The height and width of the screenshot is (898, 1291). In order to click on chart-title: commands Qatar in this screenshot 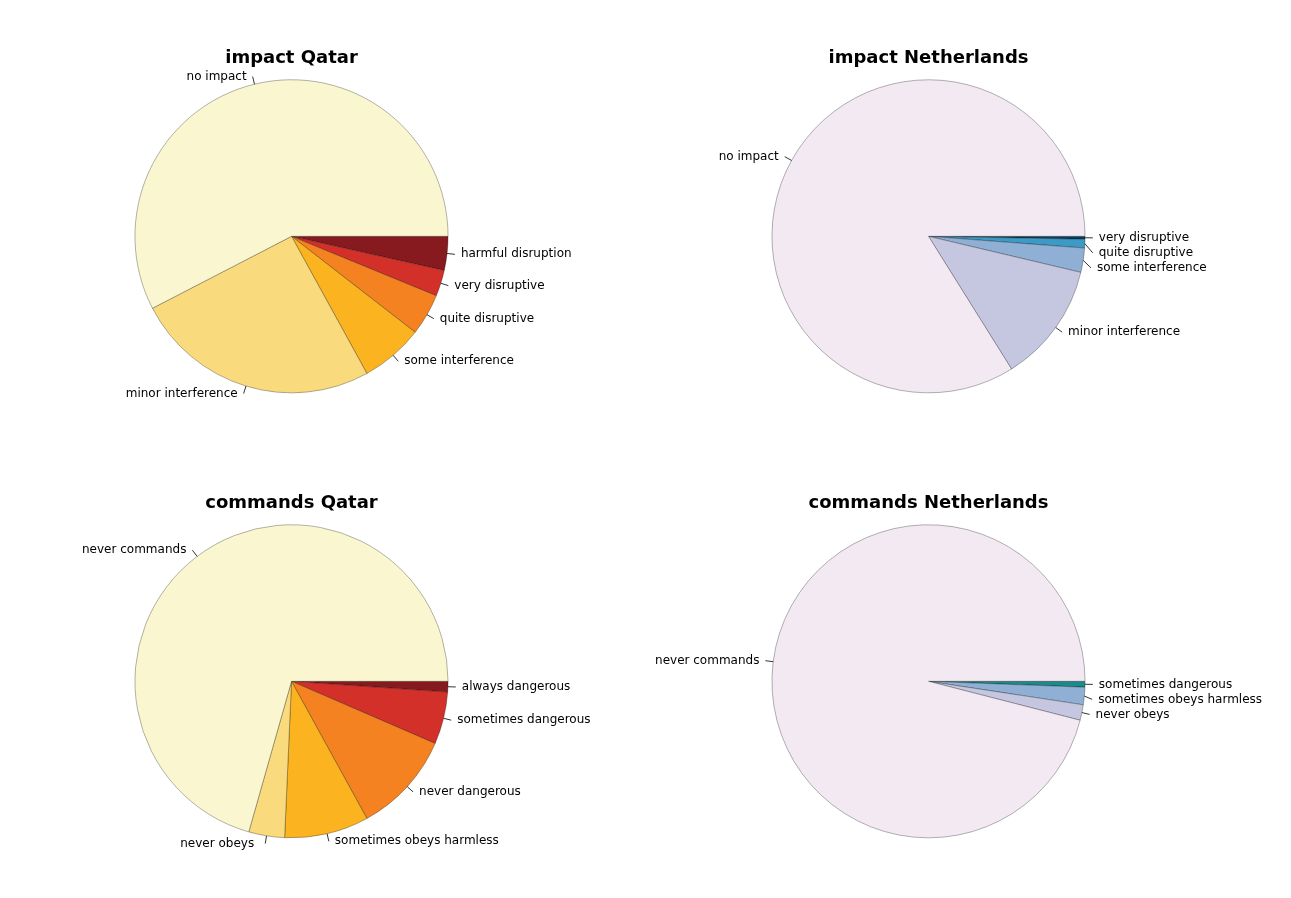, I will do `click(291, 502)`.